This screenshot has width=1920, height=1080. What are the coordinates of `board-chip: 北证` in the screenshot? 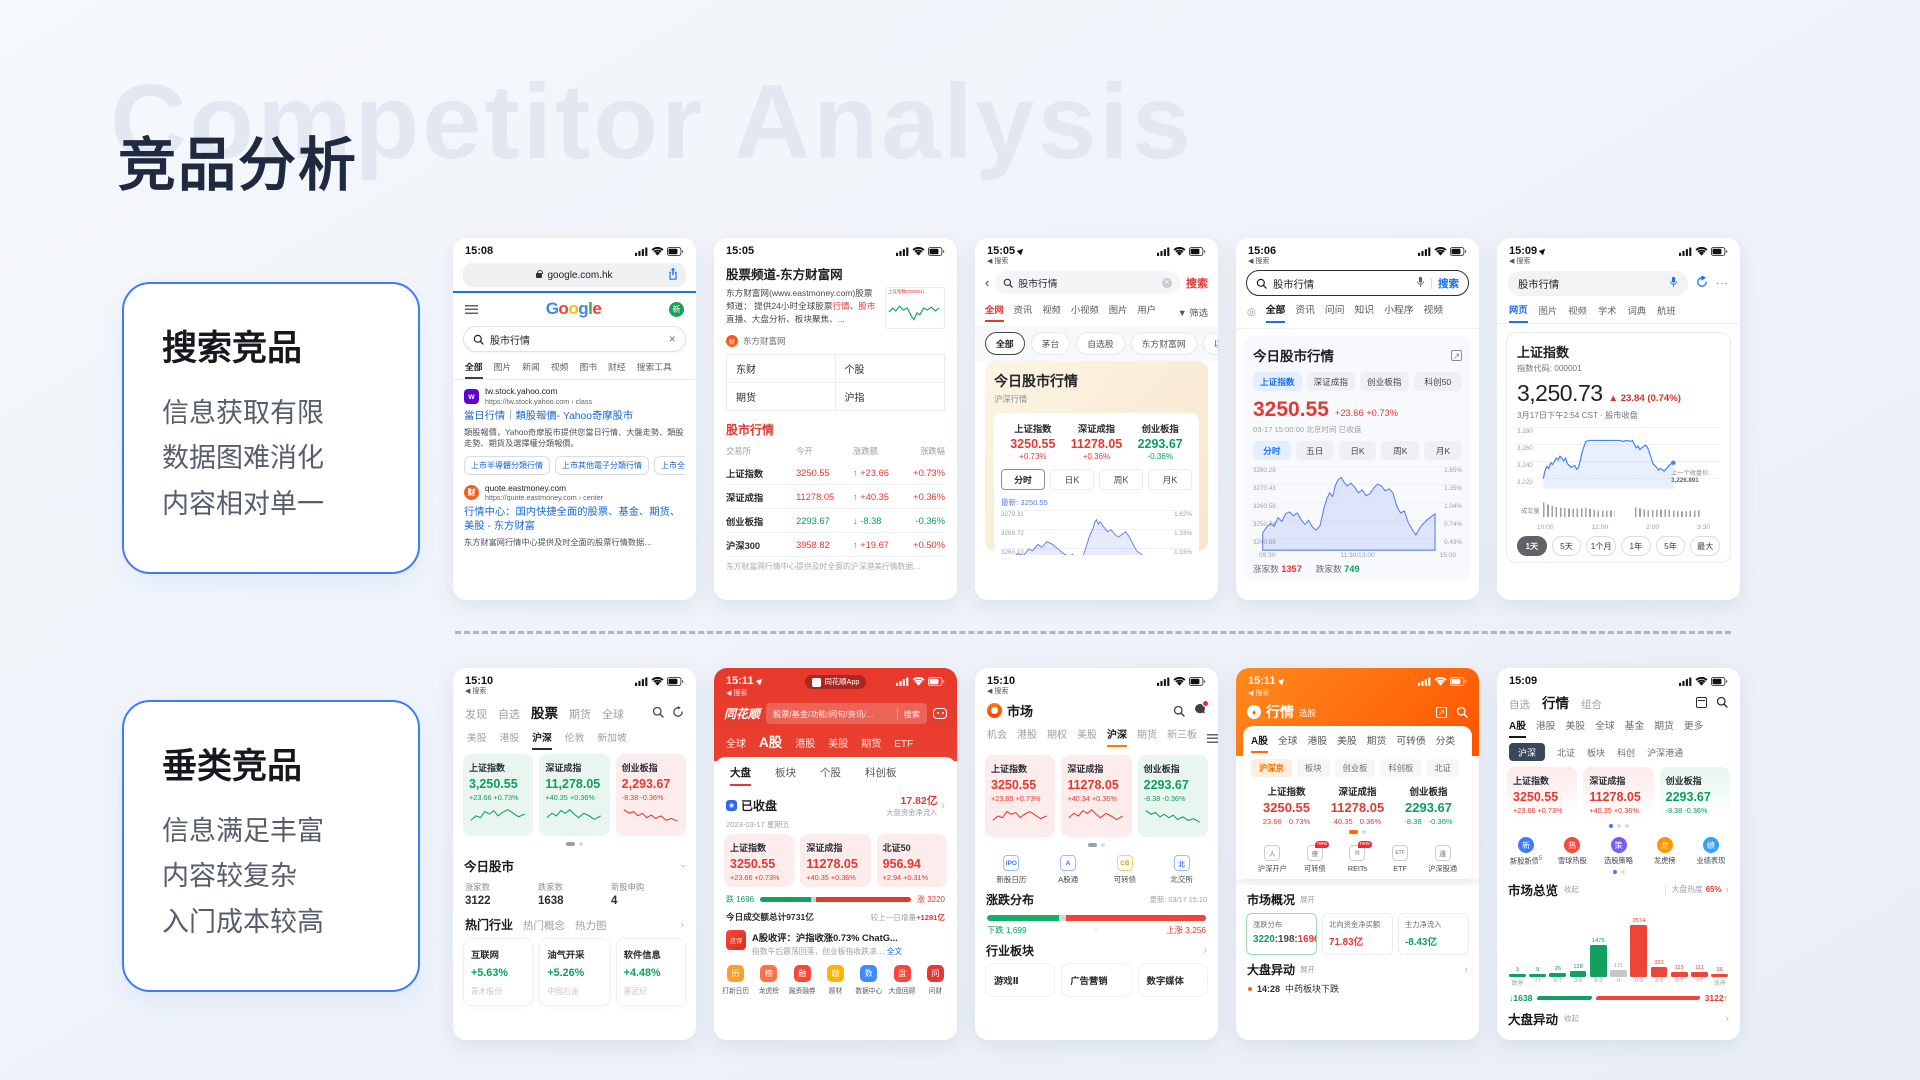 It's located at (1566, 752).